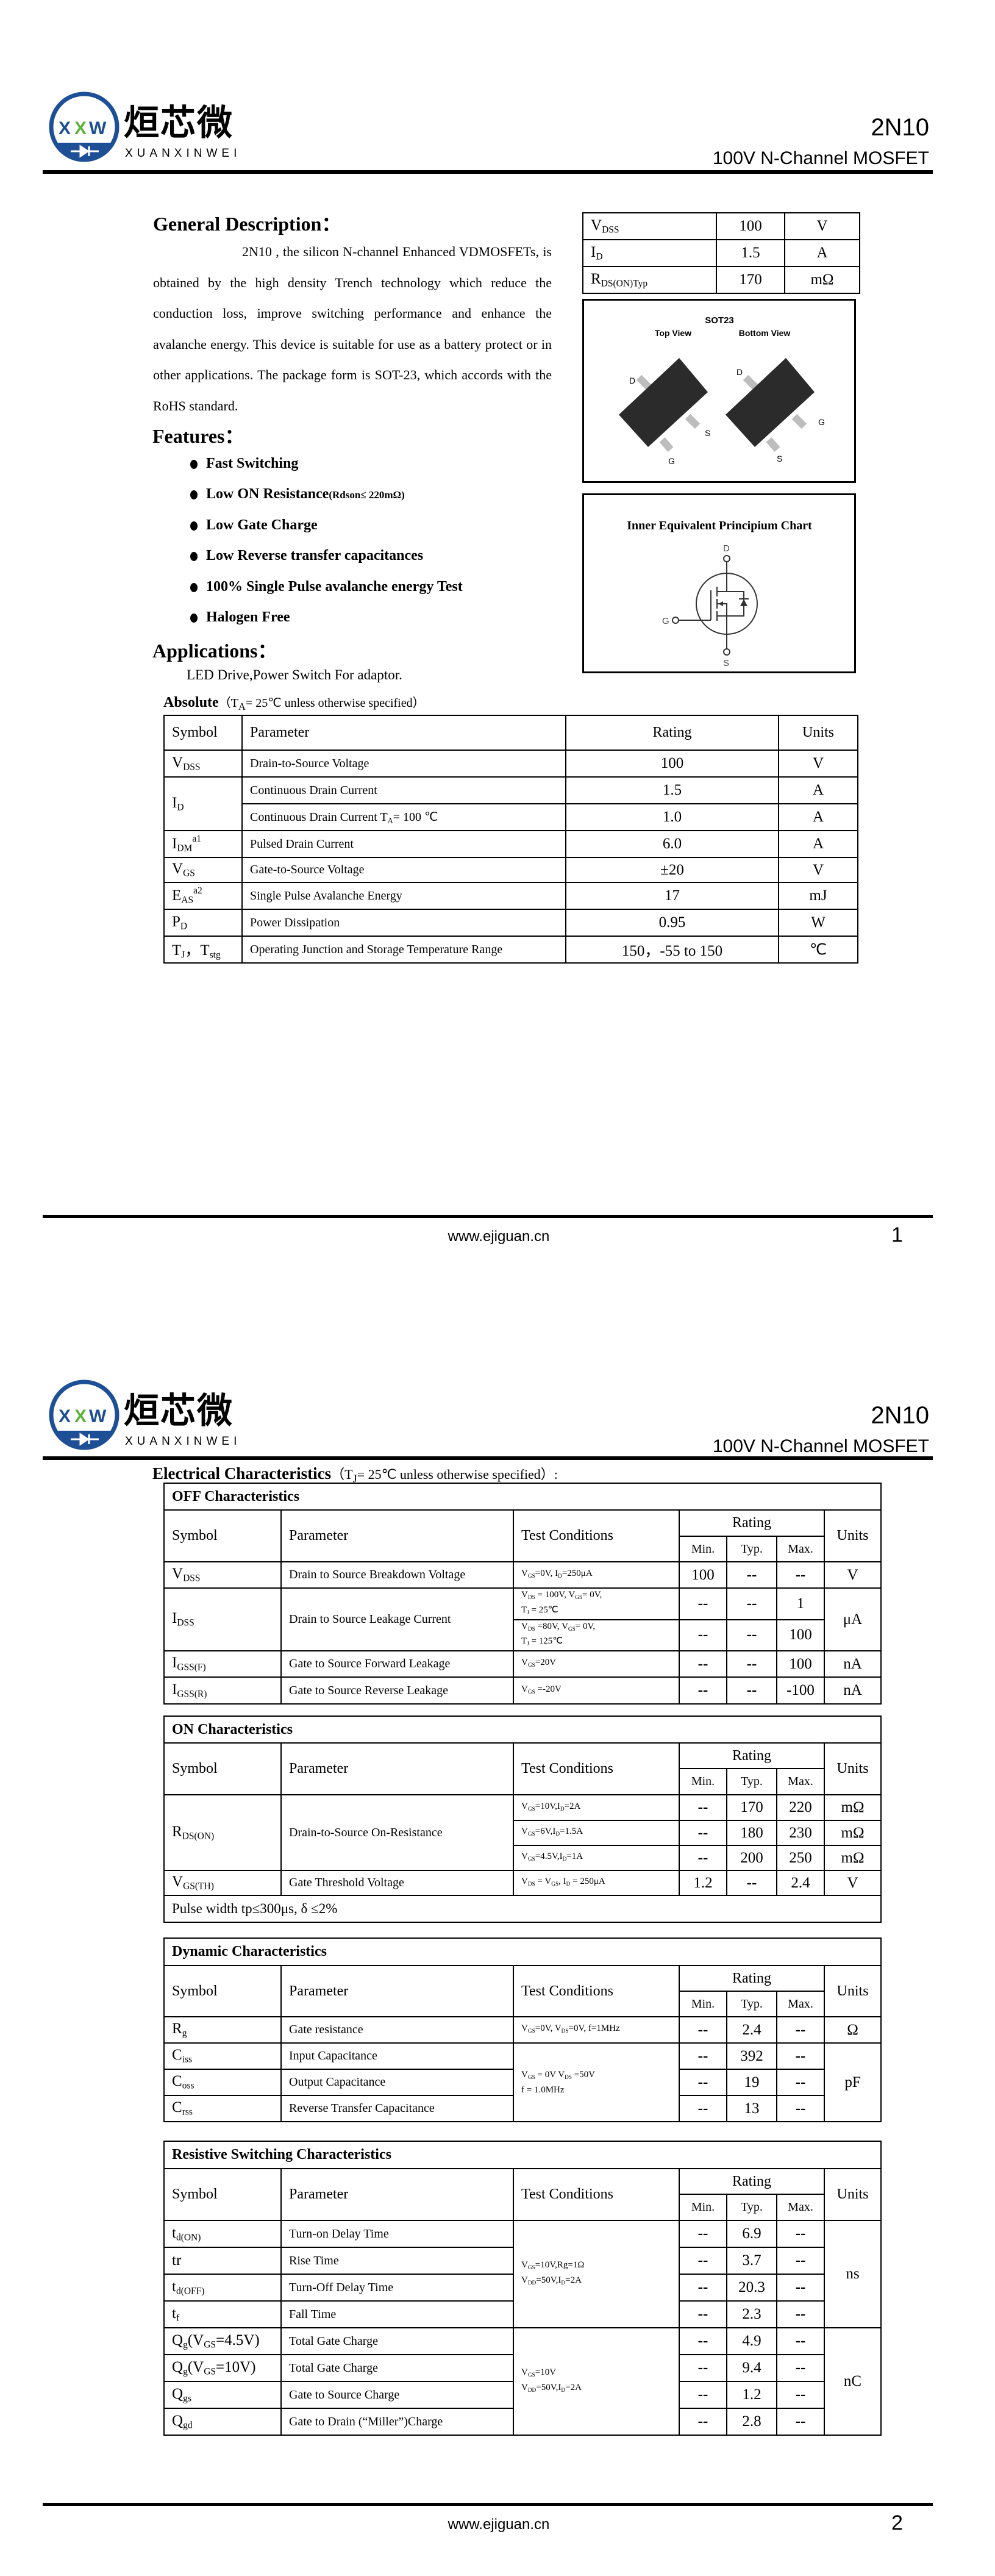  What do you see at coordinates (522, 2395) in the screenshot?
I see `table-row: Qgs Gate to Source Charge -- 1.2 --` at bounding box center [522, 2395].